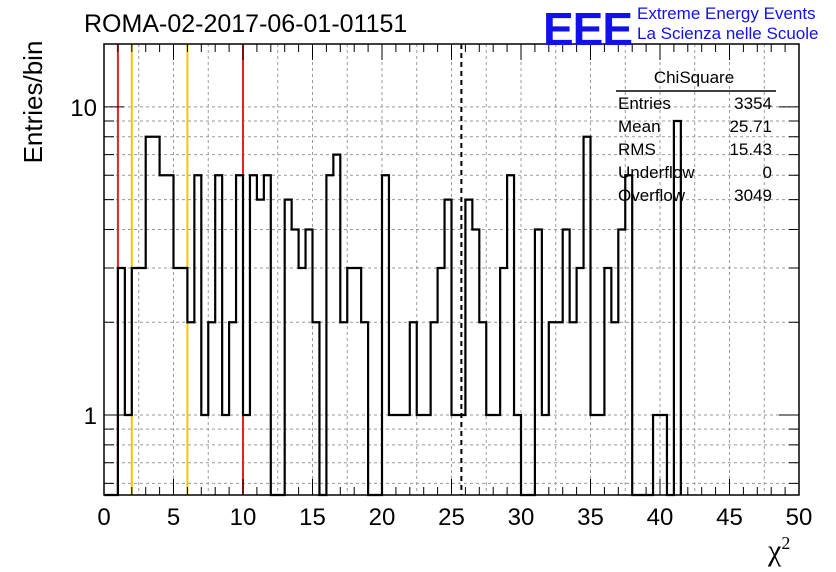 The image size is (836, 572). Describe the element at coordinates (173, 517) in the screenshot. I see `x-tick-label: 5` at that location.